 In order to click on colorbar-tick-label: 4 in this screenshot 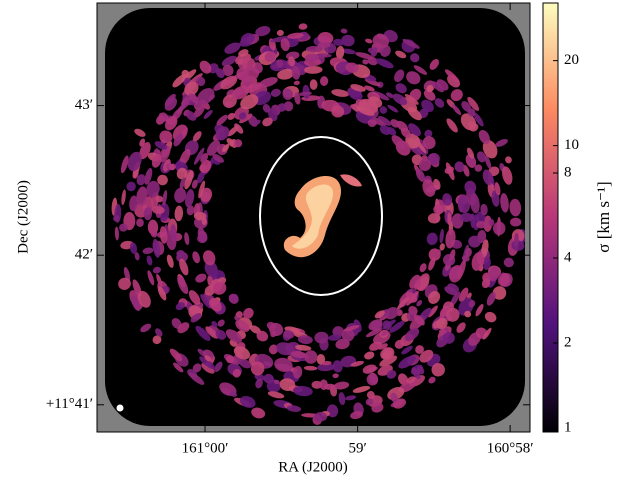, I will do `click(568, 257)`.